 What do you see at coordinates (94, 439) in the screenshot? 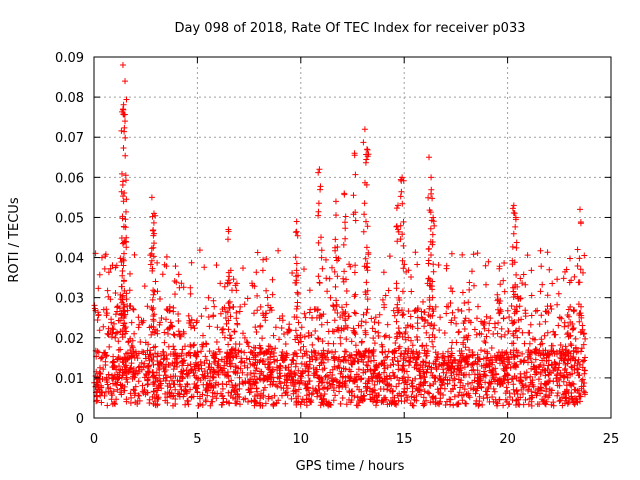
I see `x-tick-label: 0` at bounding box center [94, 439].